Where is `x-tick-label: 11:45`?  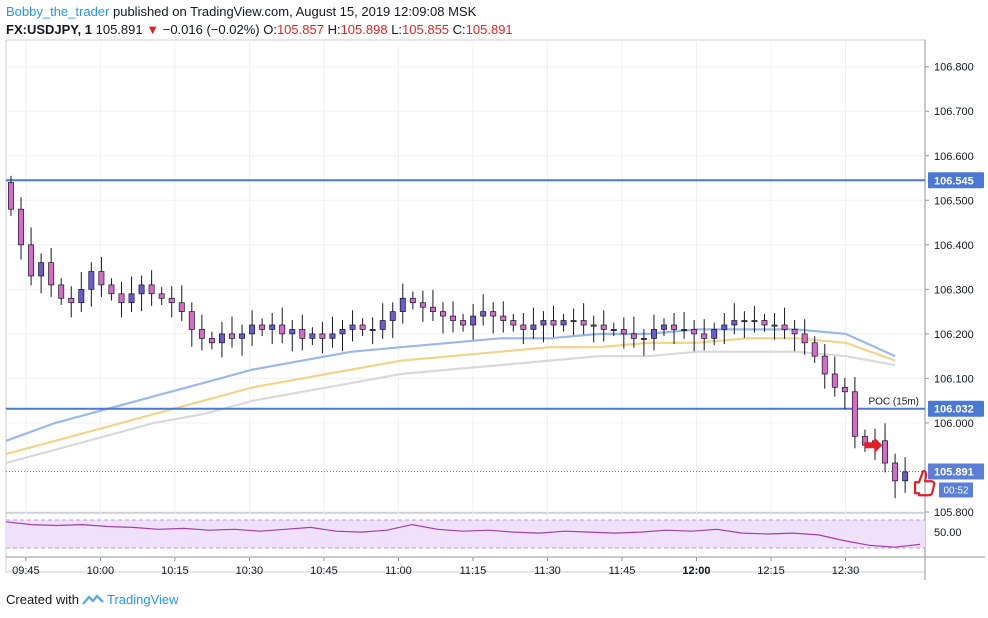 x-tick-label: 11:45 is located at coordinates (622, 571).